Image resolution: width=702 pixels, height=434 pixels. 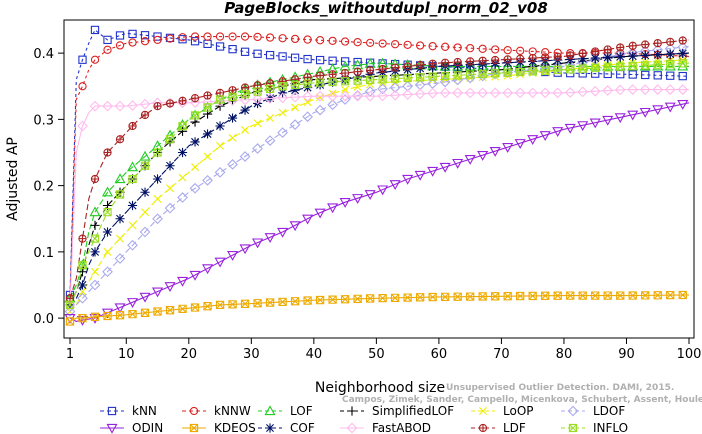 I want to click on legend-item-ldof: LDOF, so click(x=593, y=411).